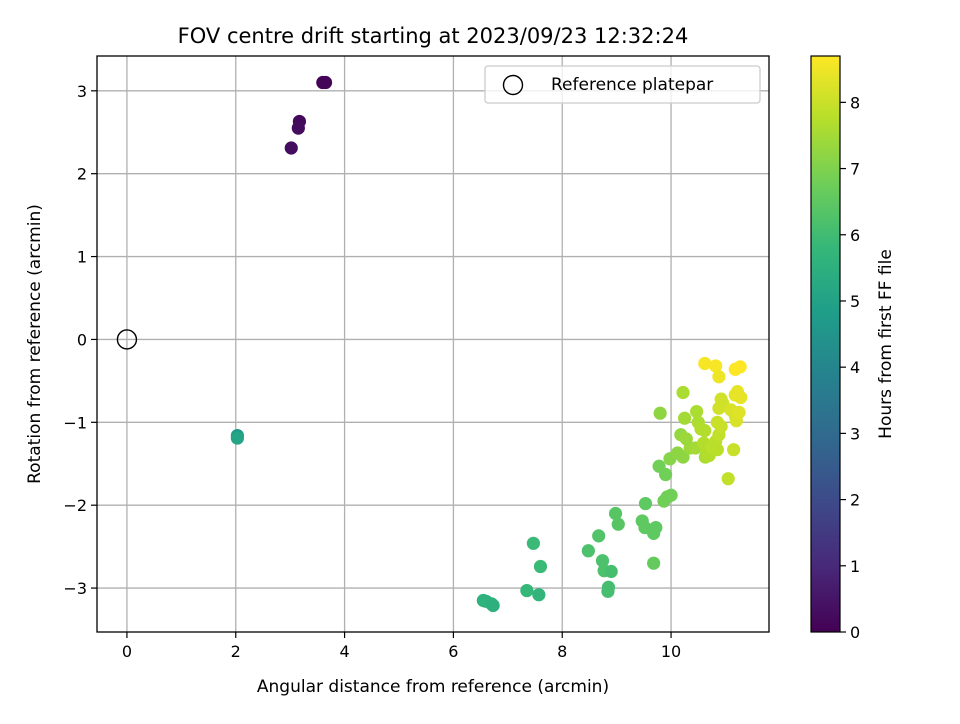 Image resolution: width=960 pixels, height=724 pixels. What do you see at coordinates (127, 339) in the screenshot?
I see `reference-platepar-marker` at bounding box center [127, 339].